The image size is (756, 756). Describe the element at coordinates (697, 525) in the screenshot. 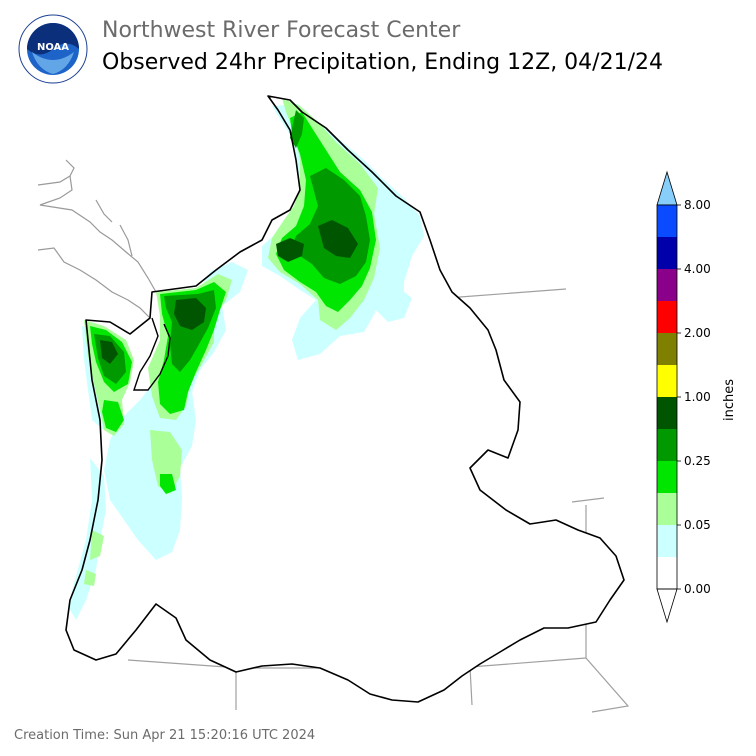

I see `legend-tick-label: 0.05` at that location.